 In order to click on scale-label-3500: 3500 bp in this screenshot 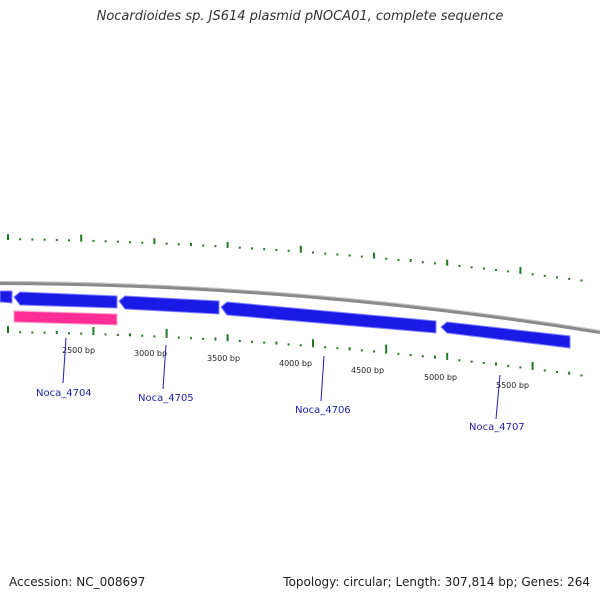, I will do `click(223, 358)`.